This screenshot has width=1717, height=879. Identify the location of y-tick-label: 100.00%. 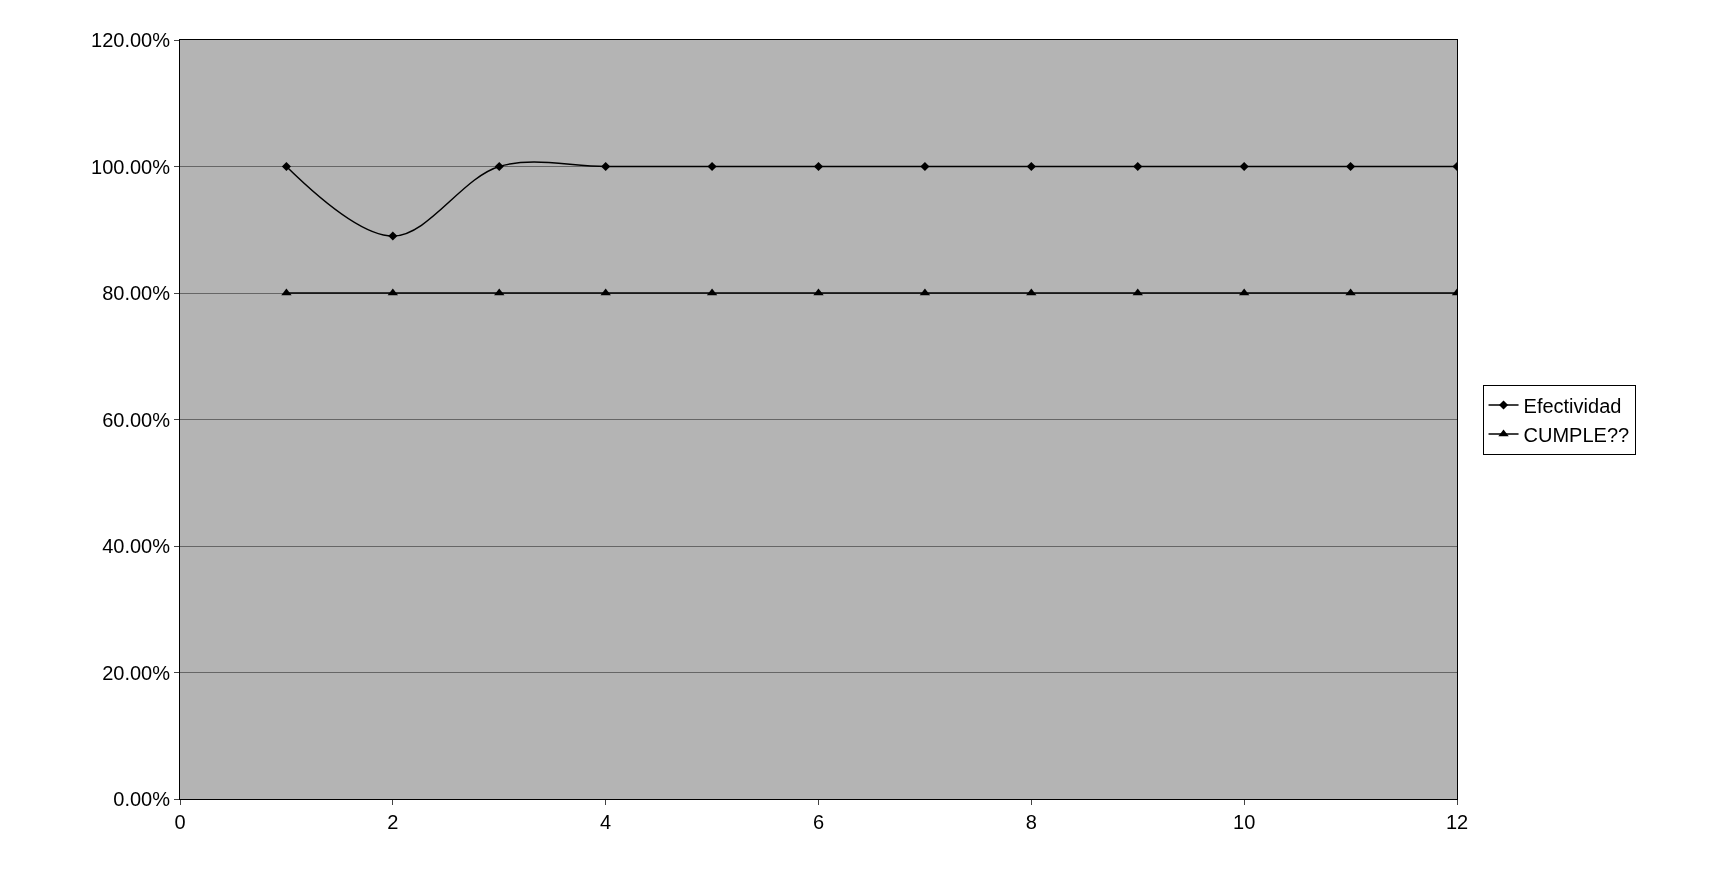
(131, 166).